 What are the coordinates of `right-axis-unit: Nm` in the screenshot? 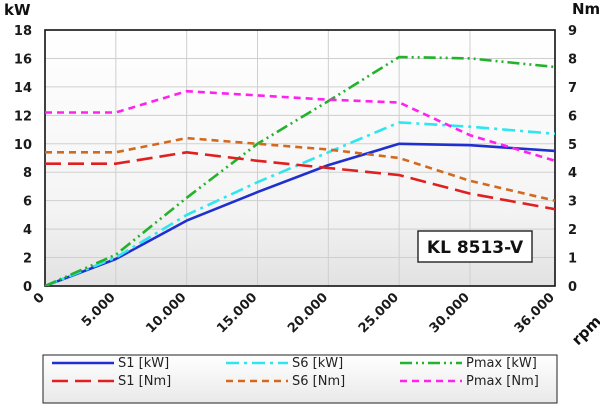 It's located at (586, 9).